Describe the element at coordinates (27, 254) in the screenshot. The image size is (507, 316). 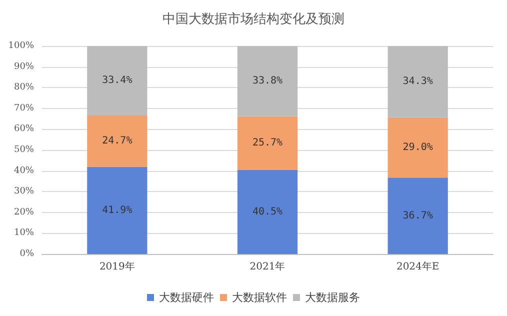
I see `y-tick-label: 0%` at that location.